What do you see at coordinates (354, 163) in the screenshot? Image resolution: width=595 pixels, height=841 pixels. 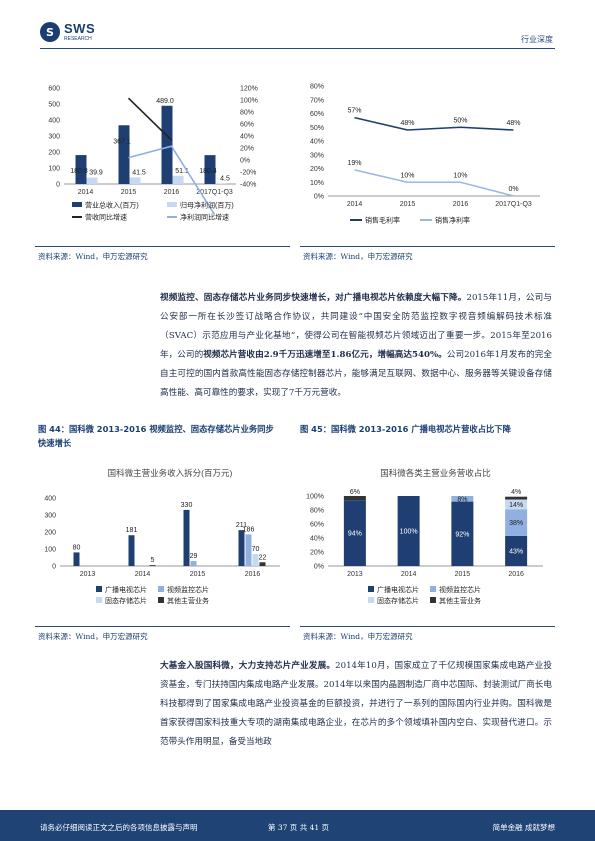 I see `data-label: 19%` at bounding box center [354, 163].